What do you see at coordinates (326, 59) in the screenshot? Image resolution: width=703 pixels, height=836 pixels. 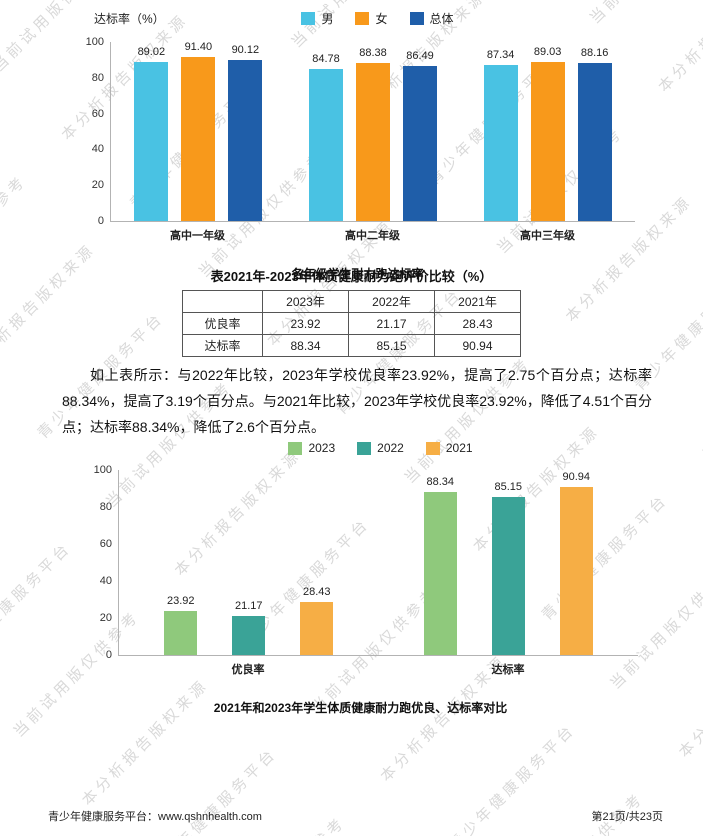 I see `bar-value: 84.78` at bounding box center [326, 59].